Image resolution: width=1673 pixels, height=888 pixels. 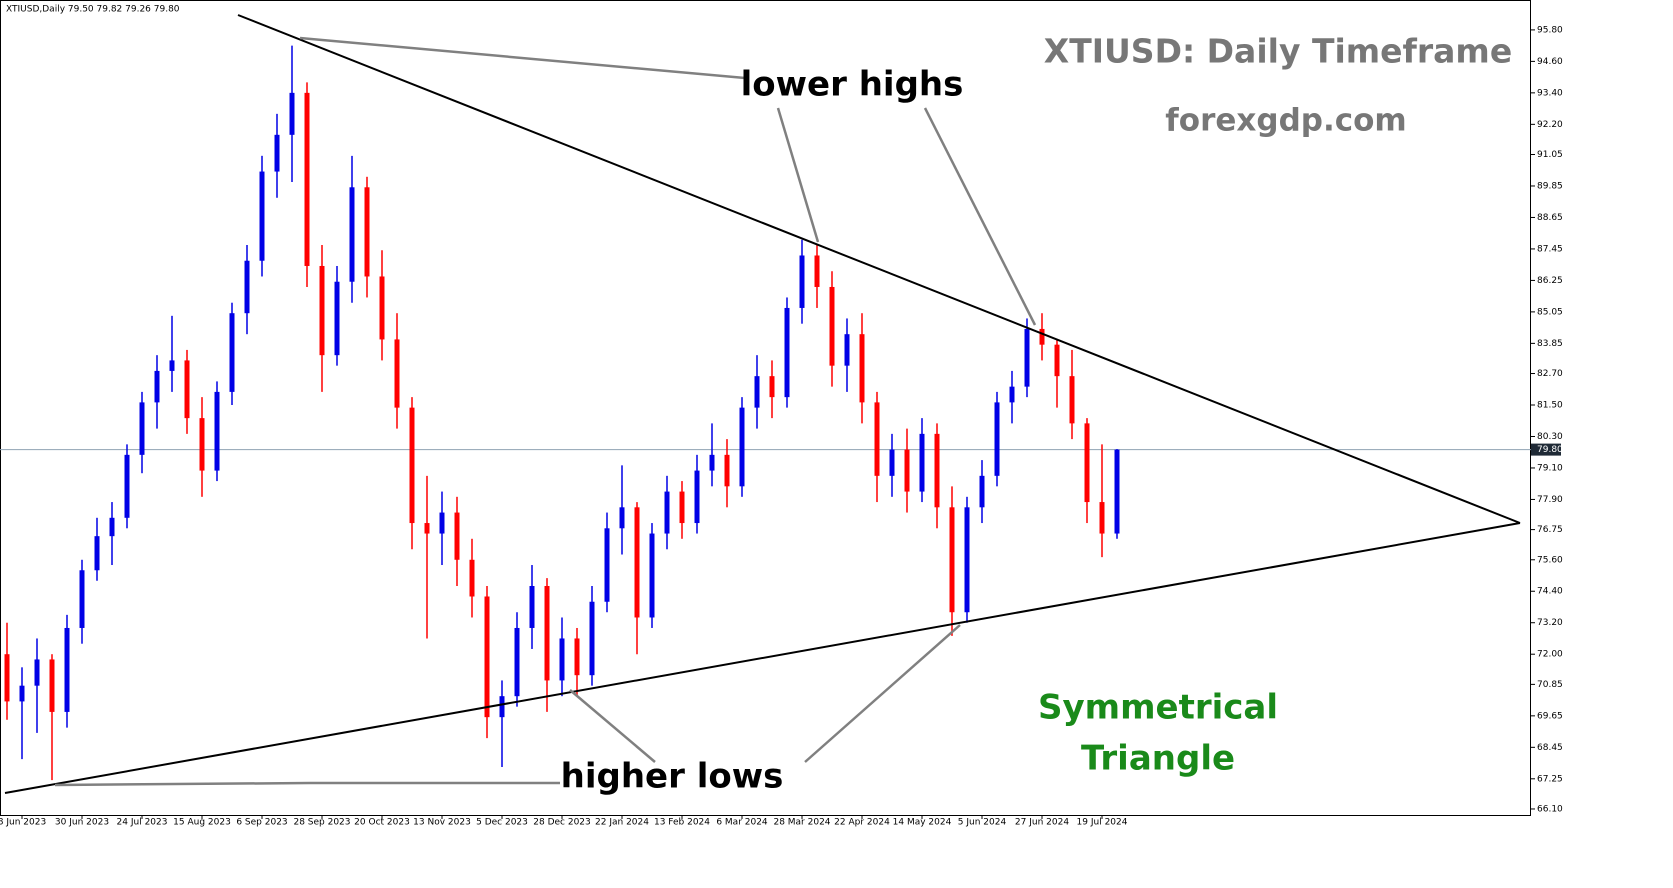 I want to click on x-tick-label: 6 Mar 2024, so click(x=742, y=823).